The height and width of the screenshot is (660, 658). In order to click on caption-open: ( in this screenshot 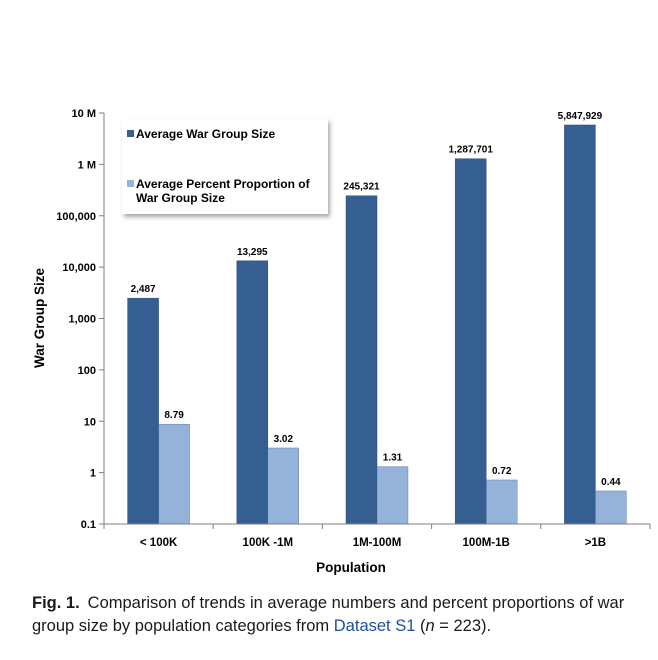, I will do `click(420, 626)`.